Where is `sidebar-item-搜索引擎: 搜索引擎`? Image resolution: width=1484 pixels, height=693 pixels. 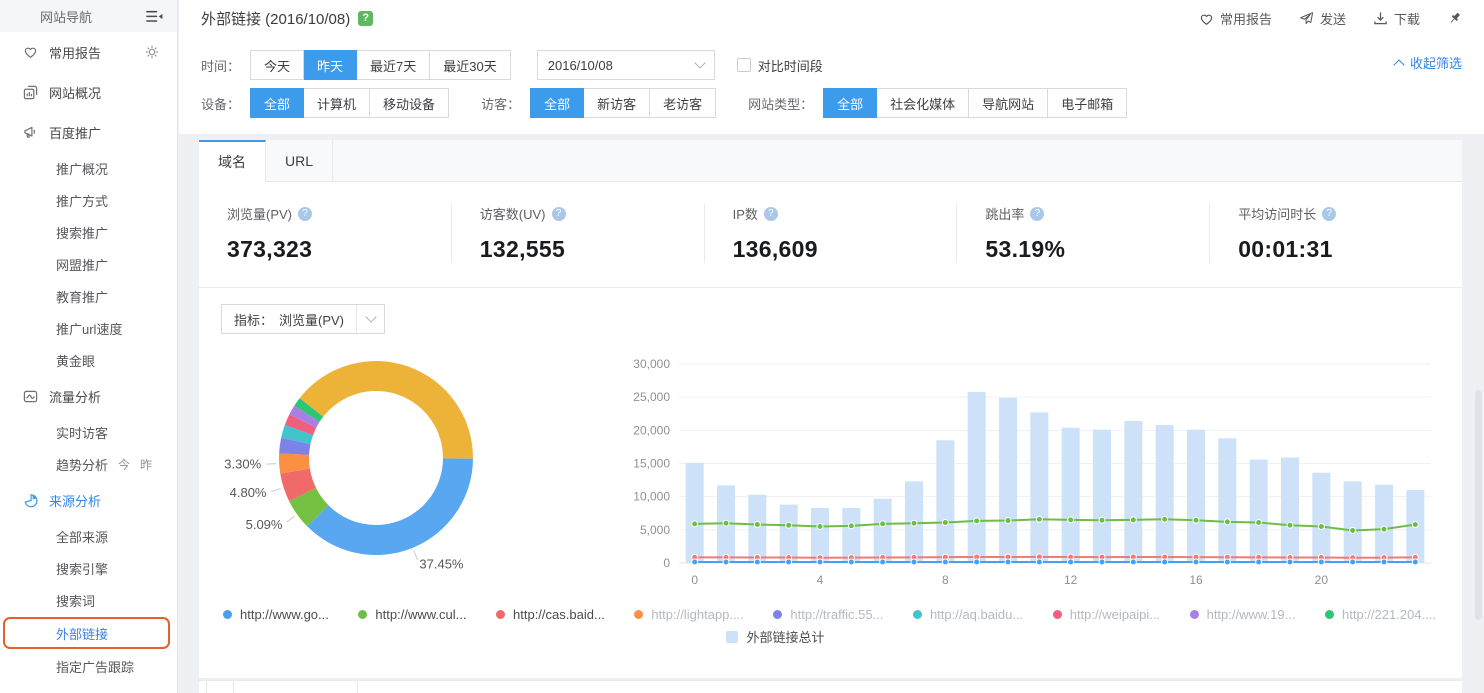 sidebar-item-搜索引擎: 搜索引擎 is located at coordinates (88, 568).